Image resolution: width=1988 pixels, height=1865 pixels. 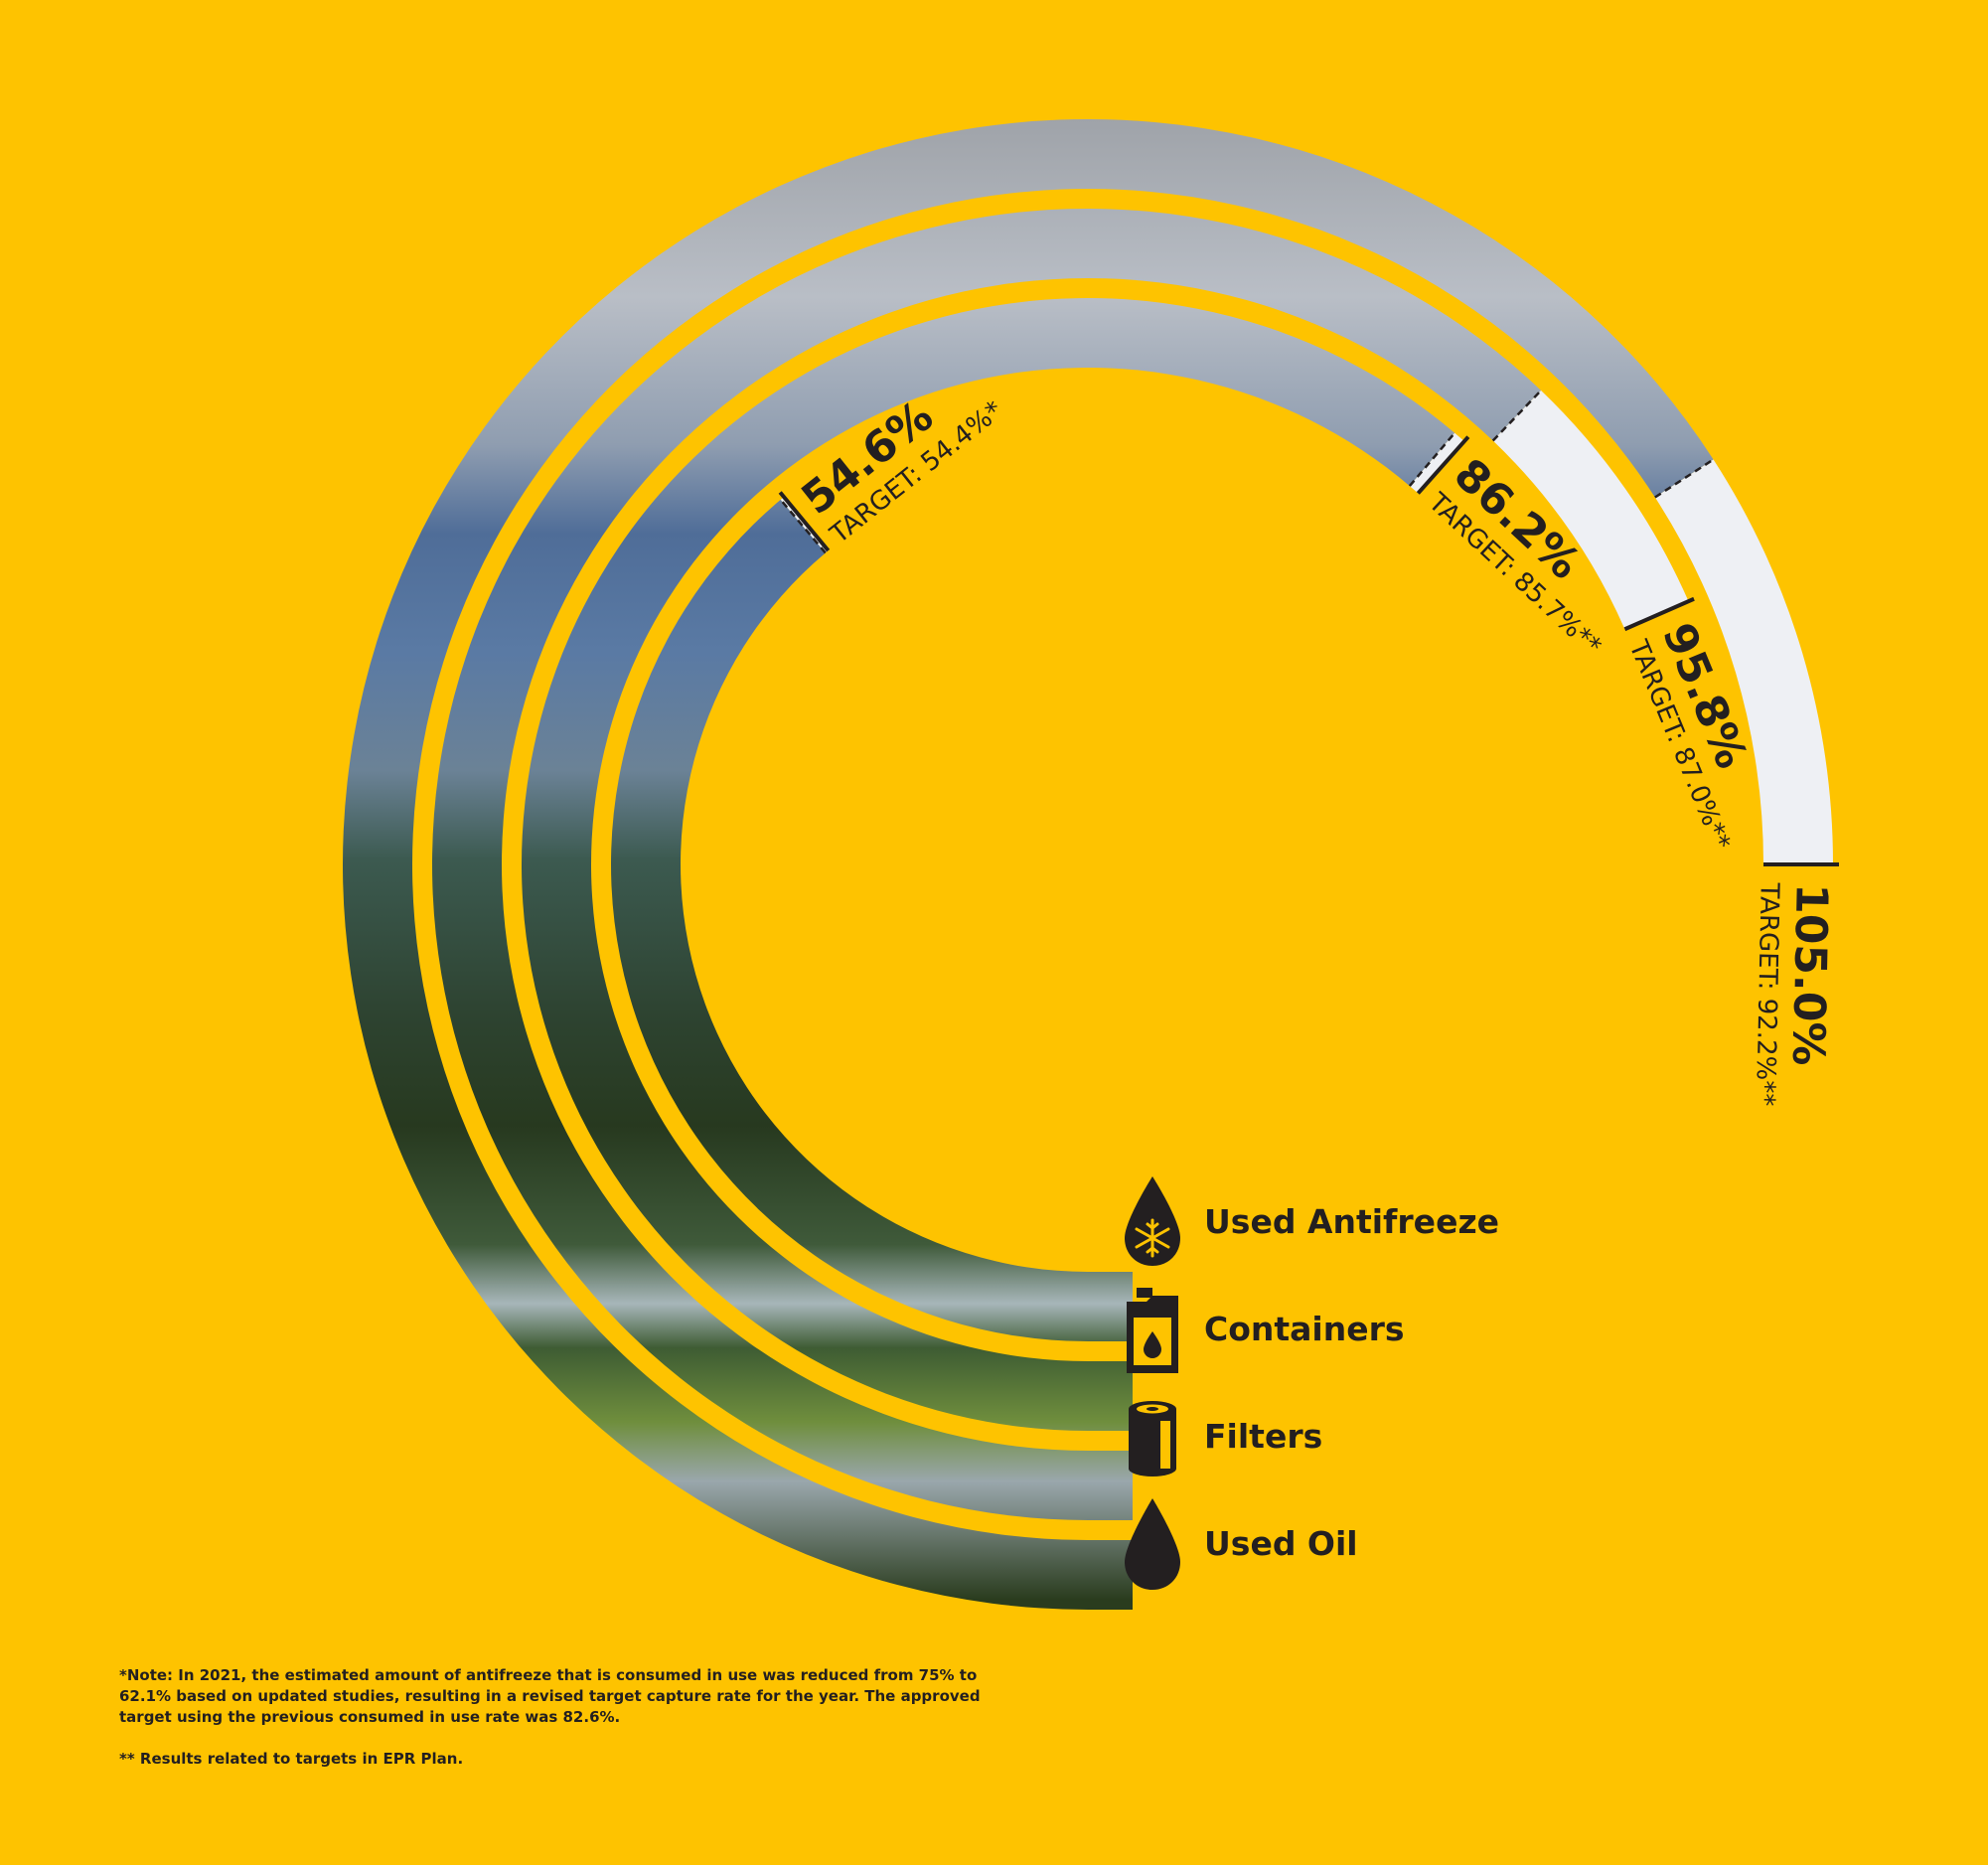 I want to click on value-end-used-antifreeze, so click(x=804, y=521).